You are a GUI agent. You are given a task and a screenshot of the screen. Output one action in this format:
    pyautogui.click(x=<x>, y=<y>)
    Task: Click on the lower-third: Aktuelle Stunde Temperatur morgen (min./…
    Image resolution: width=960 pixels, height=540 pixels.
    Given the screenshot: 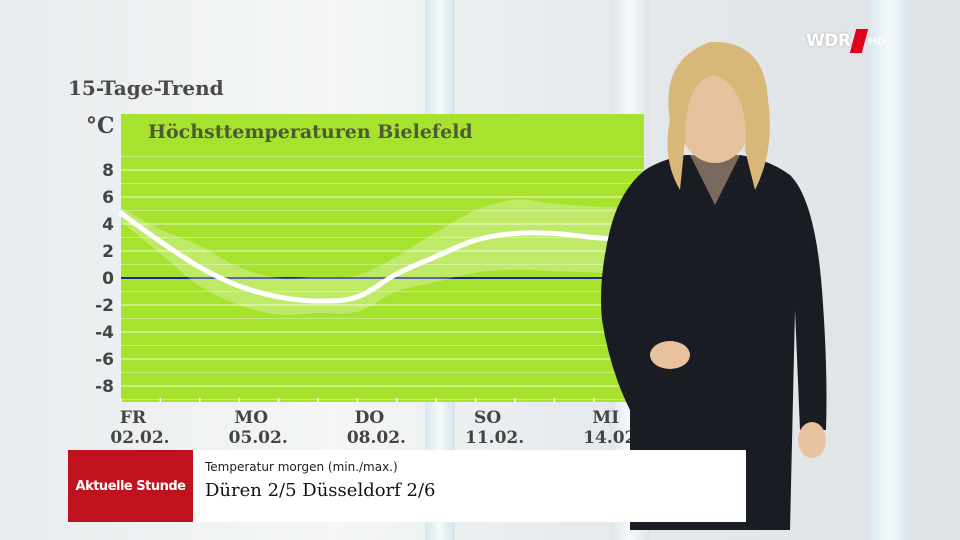 What is the action you would take?
    pyautogui.click(x=407, y=486)
    